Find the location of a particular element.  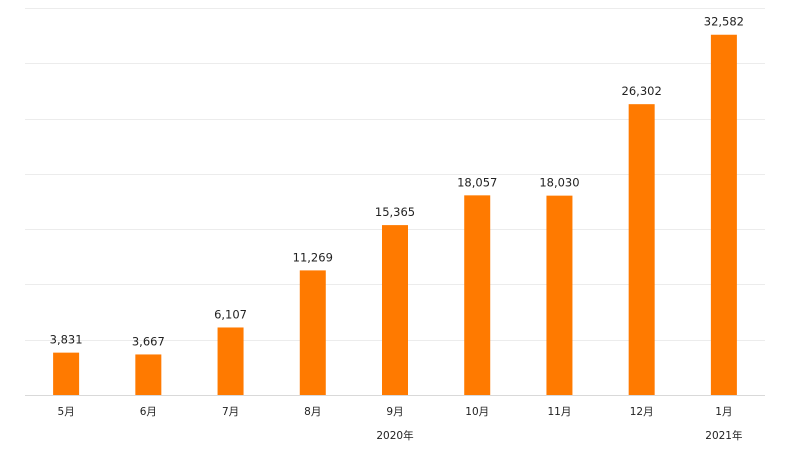

x-tick-label-5: 10月 is located at coordinates (477, 412).